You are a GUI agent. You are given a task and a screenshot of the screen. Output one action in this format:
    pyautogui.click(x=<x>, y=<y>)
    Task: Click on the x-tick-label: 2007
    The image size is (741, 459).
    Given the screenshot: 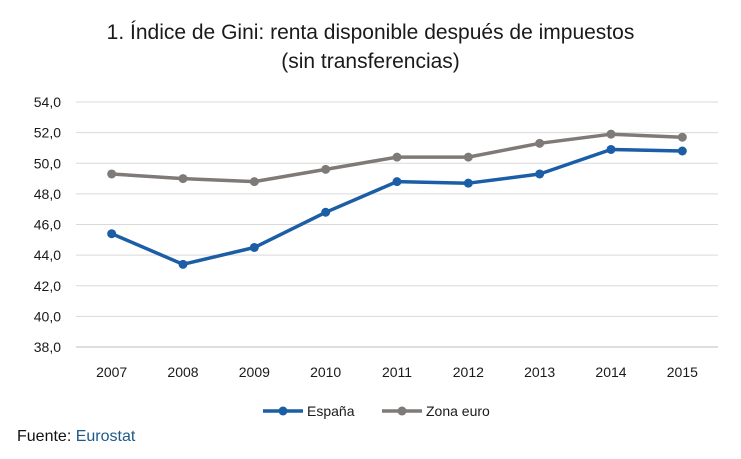 What is the action you would take?
    pyautogui.click(x=111, y=372)
    